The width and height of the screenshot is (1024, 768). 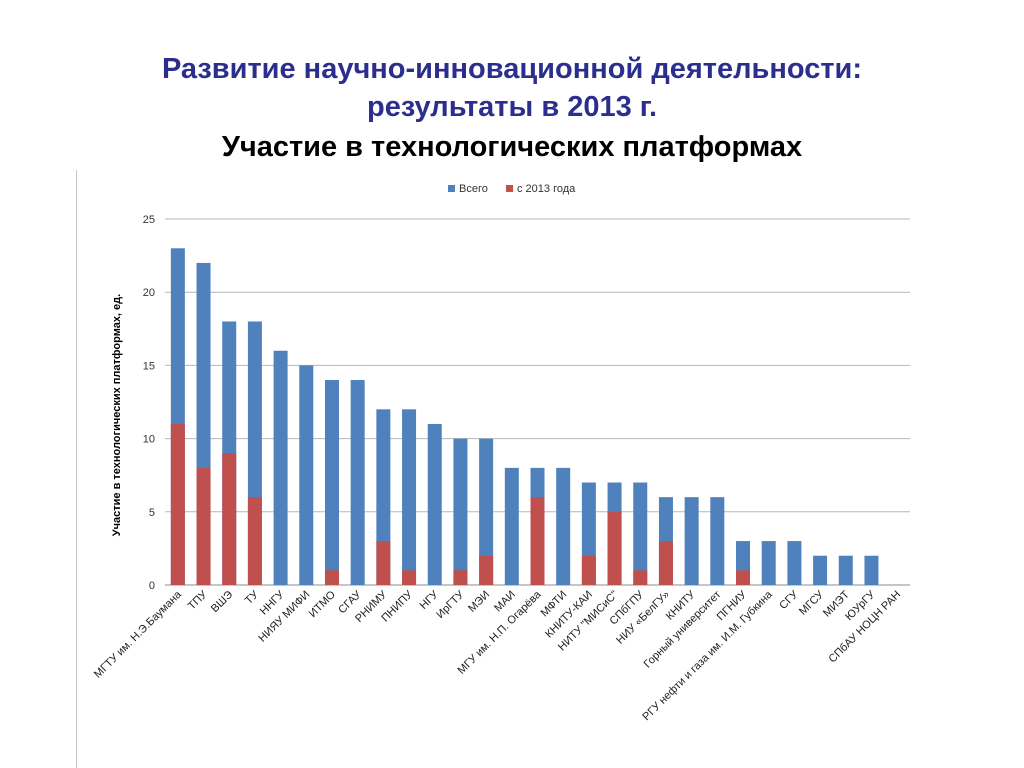 What do you see at coordinates (149, 293) in the screenshot?
I see `y-tick-label: 20` at bounding box center [149, 293].